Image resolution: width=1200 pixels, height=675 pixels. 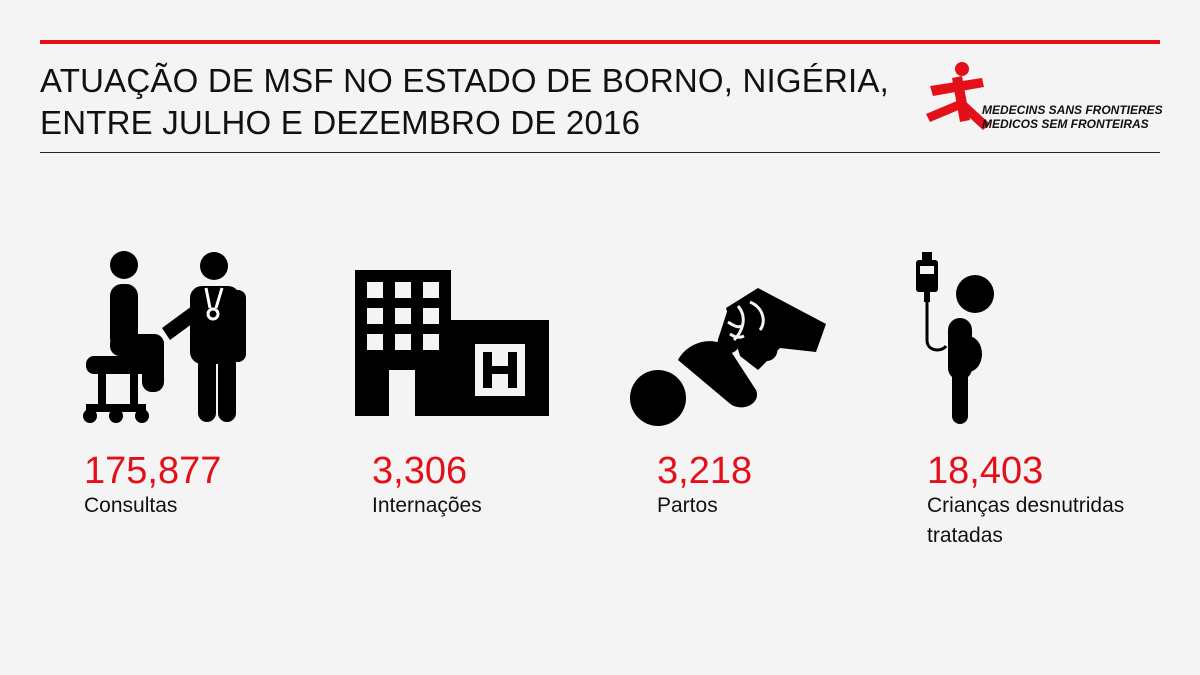 I want to click on doctor-patient-icon, so click(x=164, y=337).